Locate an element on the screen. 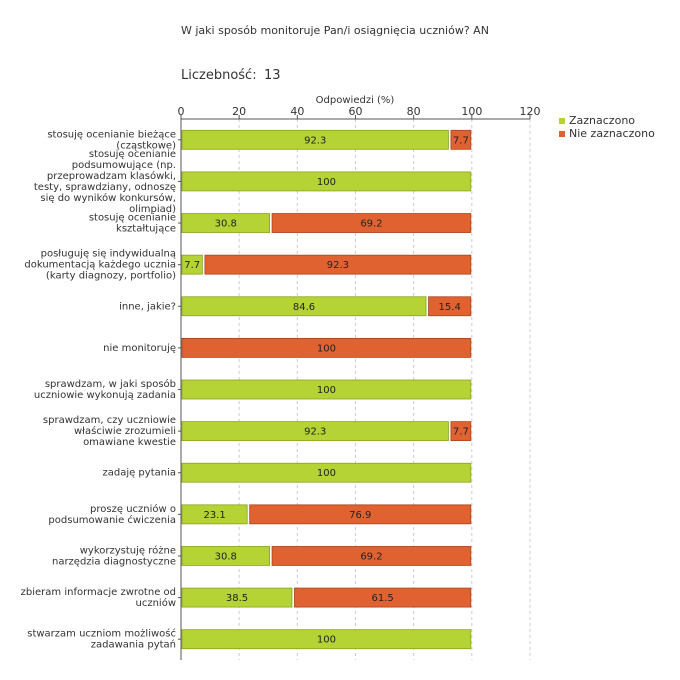 This screenshot has height=680, width=680. x-axis-title: Odpowiedzi (%) is located at coordinates (355, 100).